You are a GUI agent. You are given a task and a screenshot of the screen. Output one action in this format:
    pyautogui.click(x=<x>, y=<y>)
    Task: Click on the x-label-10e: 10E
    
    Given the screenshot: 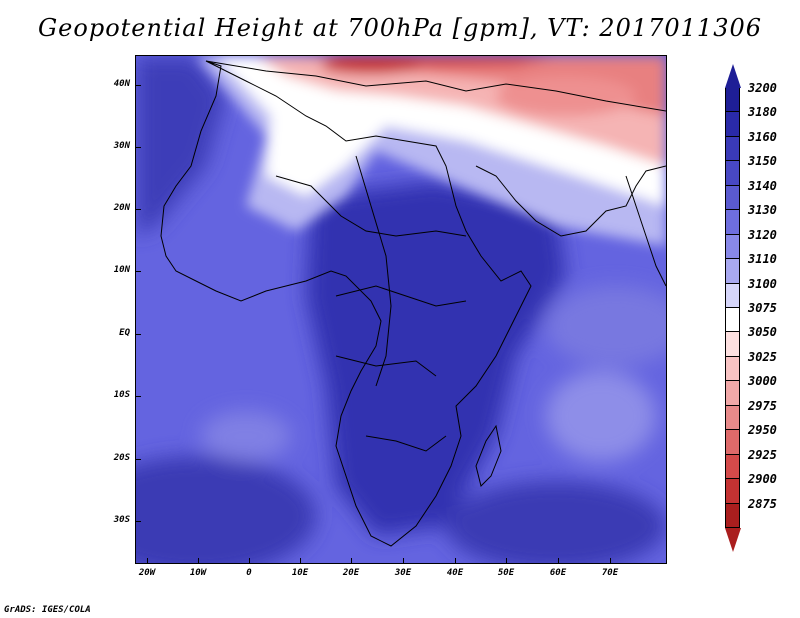 What is the action you would take?
    pyautogui.click(x=300, y=573)
    